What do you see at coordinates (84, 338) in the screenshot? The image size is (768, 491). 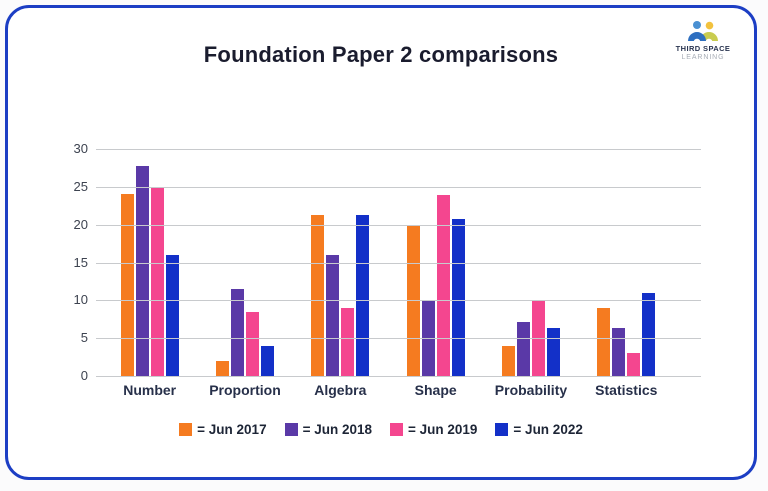 I see `y-tick-label: 5` at bounding box center [84, 338].